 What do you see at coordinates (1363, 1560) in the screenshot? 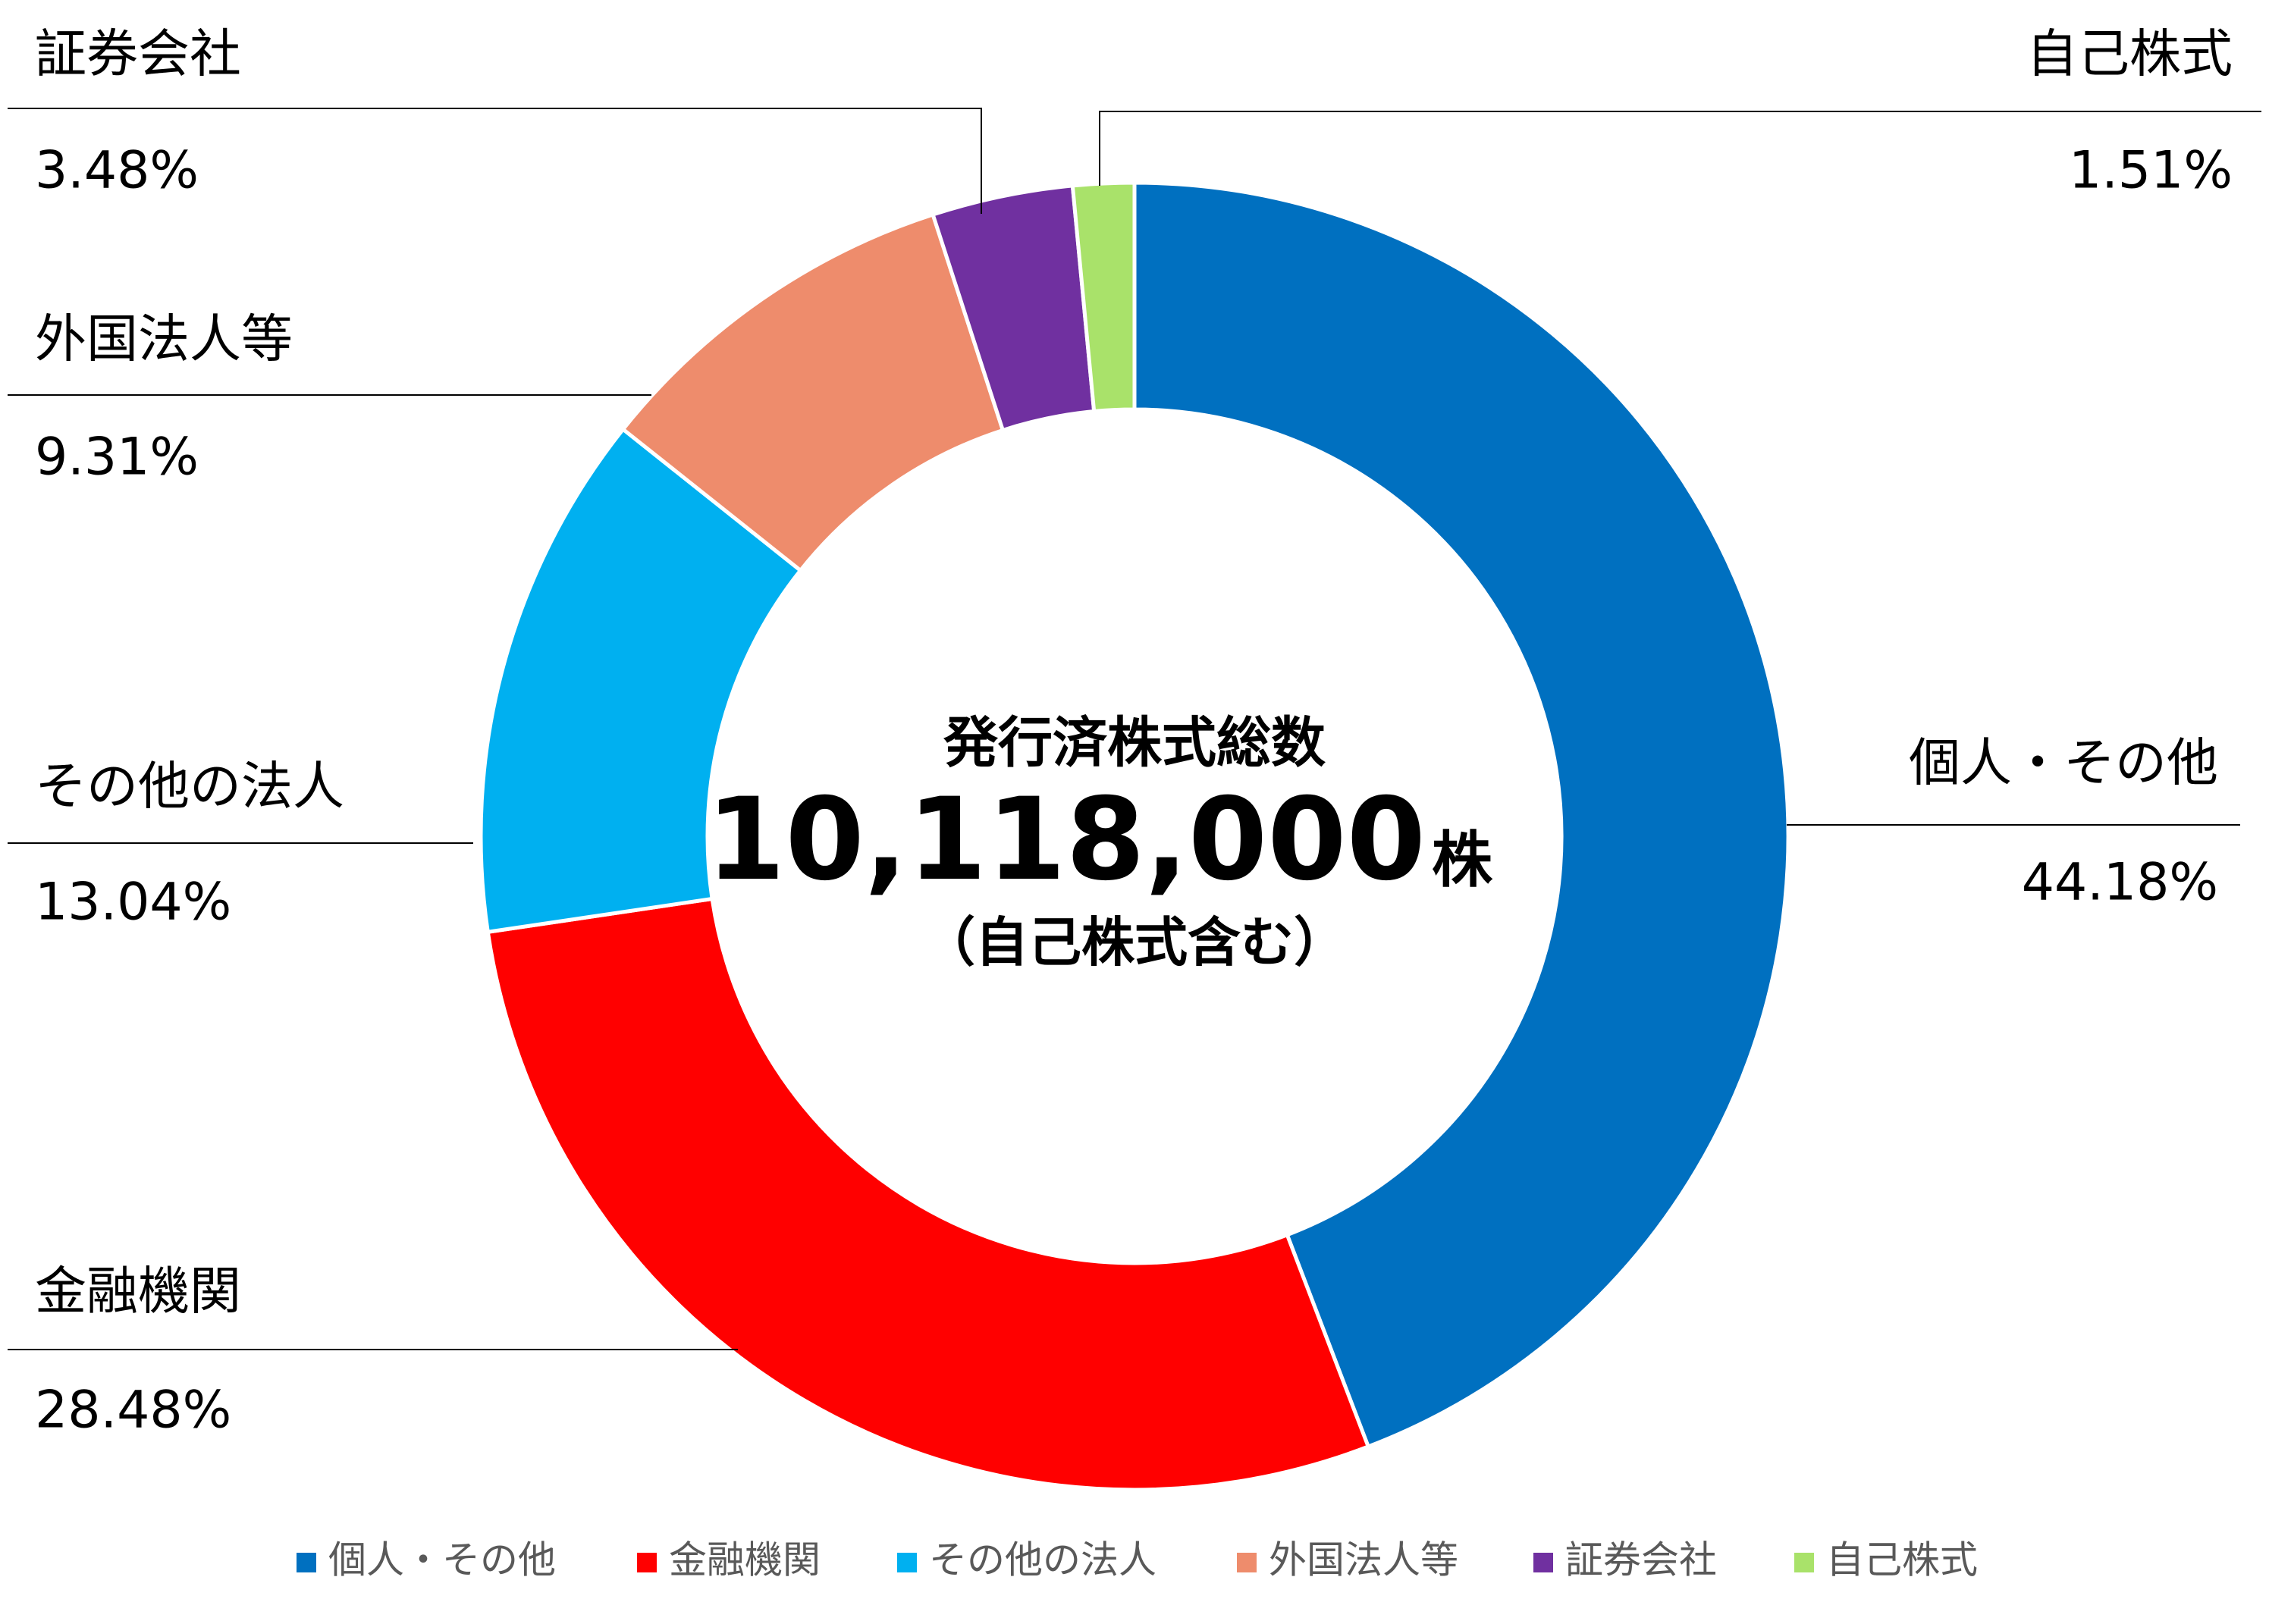
I see `legend-label: 外国法人等` at bounding box center [1363, 1560].